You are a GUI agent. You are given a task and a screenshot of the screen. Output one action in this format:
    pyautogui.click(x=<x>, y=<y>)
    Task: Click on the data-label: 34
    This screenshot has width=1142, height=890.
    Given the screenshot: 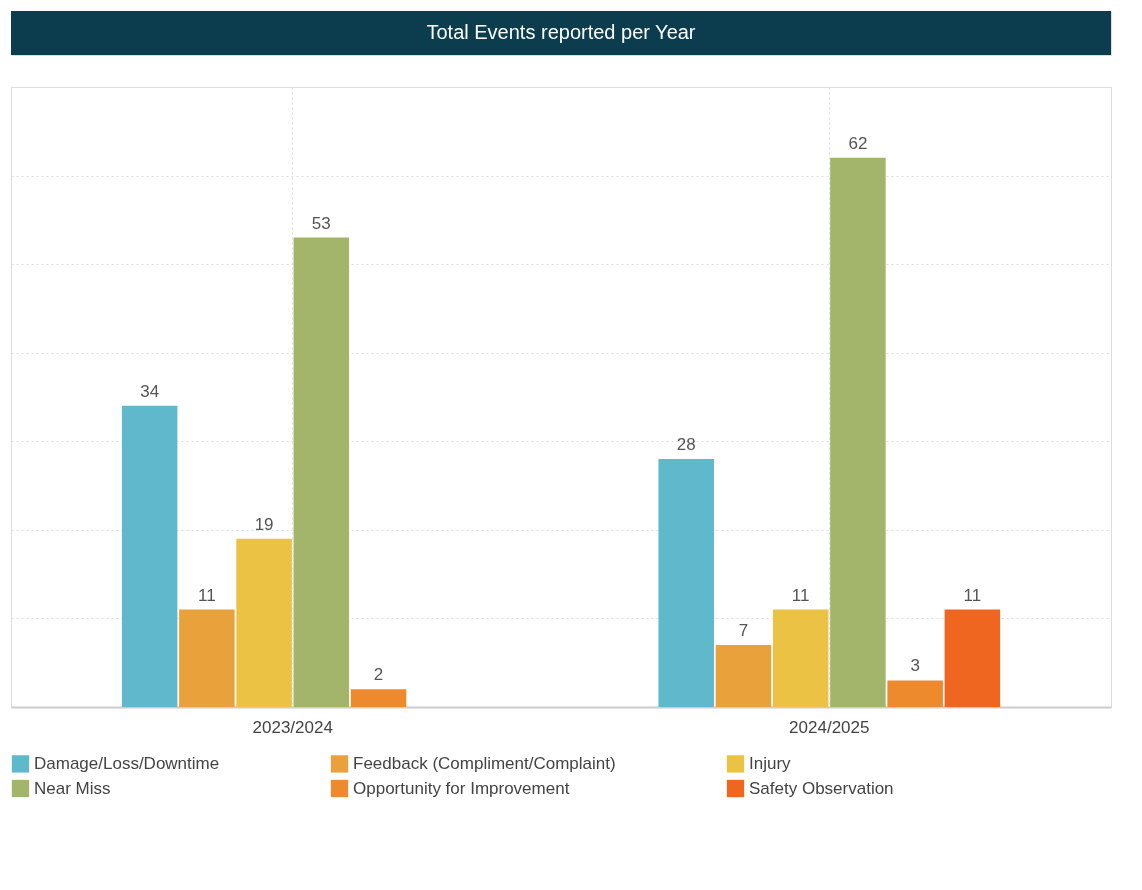 What is the action you would take?
    pyautogui.click(x=150, y=391)
    